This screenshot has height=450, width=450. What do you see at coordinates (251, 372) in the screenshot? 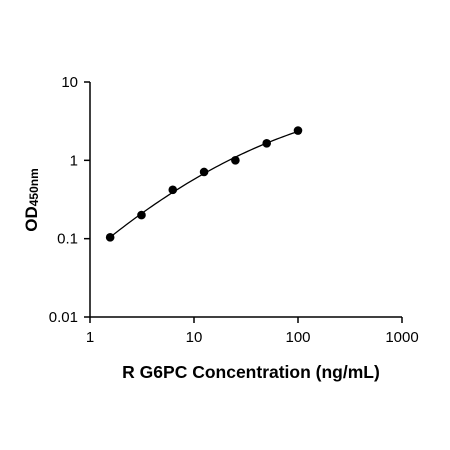
I see `x-axis-title: R G6PC Concentration (ng/mL)` at bounding box center [251, 372].